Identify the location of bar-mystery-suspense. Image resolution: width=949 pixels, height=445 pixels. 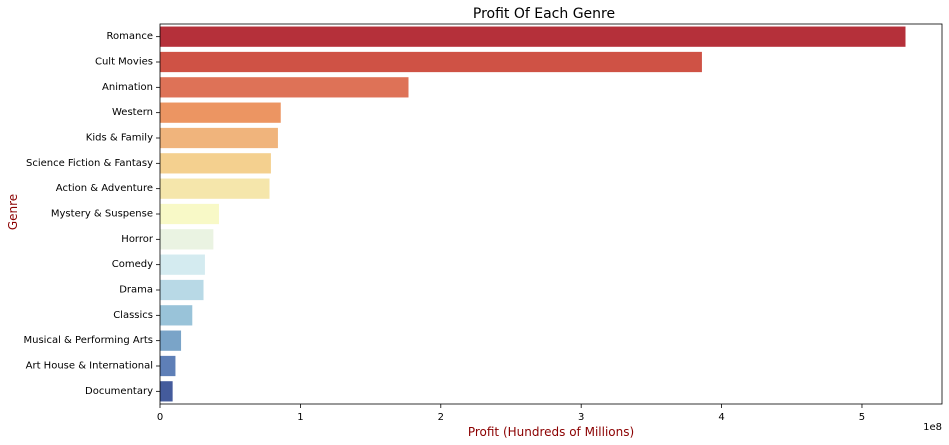
(189, 214).